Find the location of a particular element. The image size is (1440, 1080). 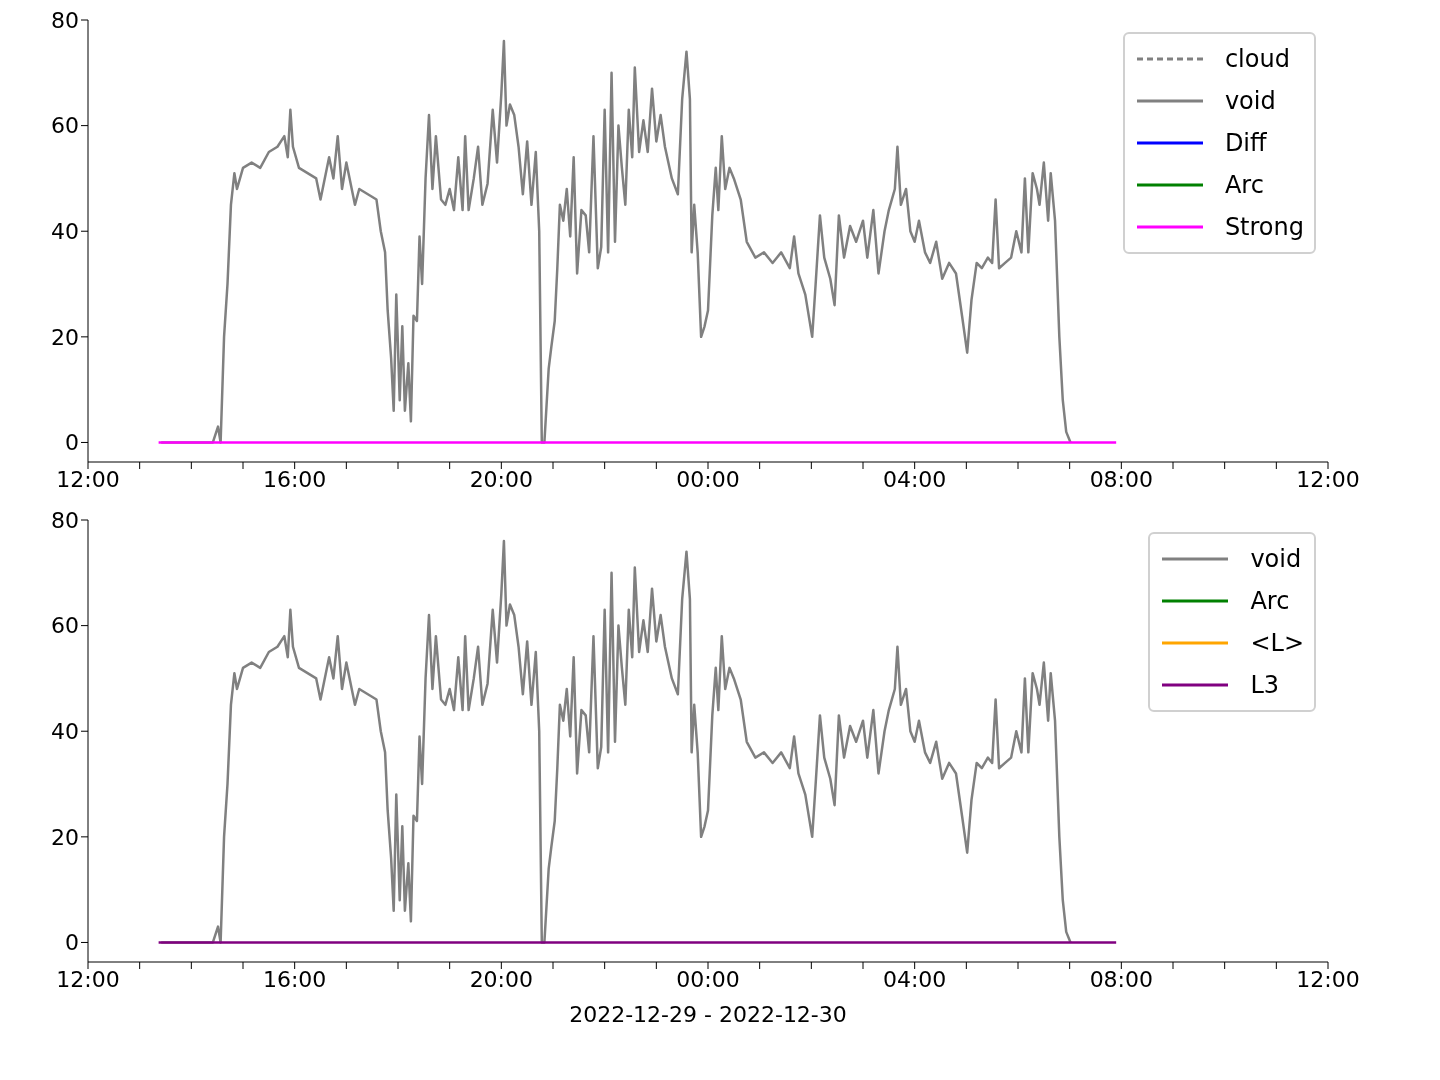

legend-label: L3 is located at coordinates (1265, 685).